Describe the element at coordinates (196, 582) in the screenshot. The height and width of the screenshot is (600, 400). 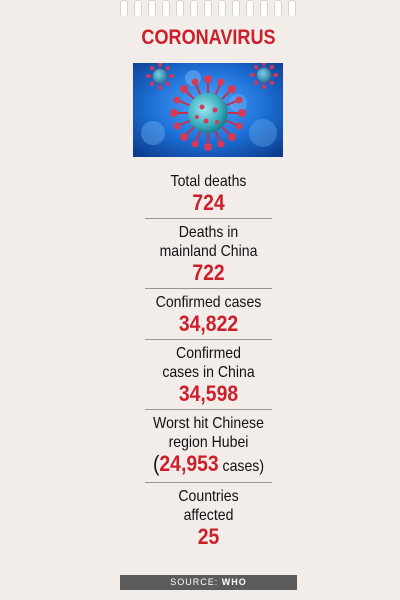
I see `source-prefix: SOURCE:` at that location.